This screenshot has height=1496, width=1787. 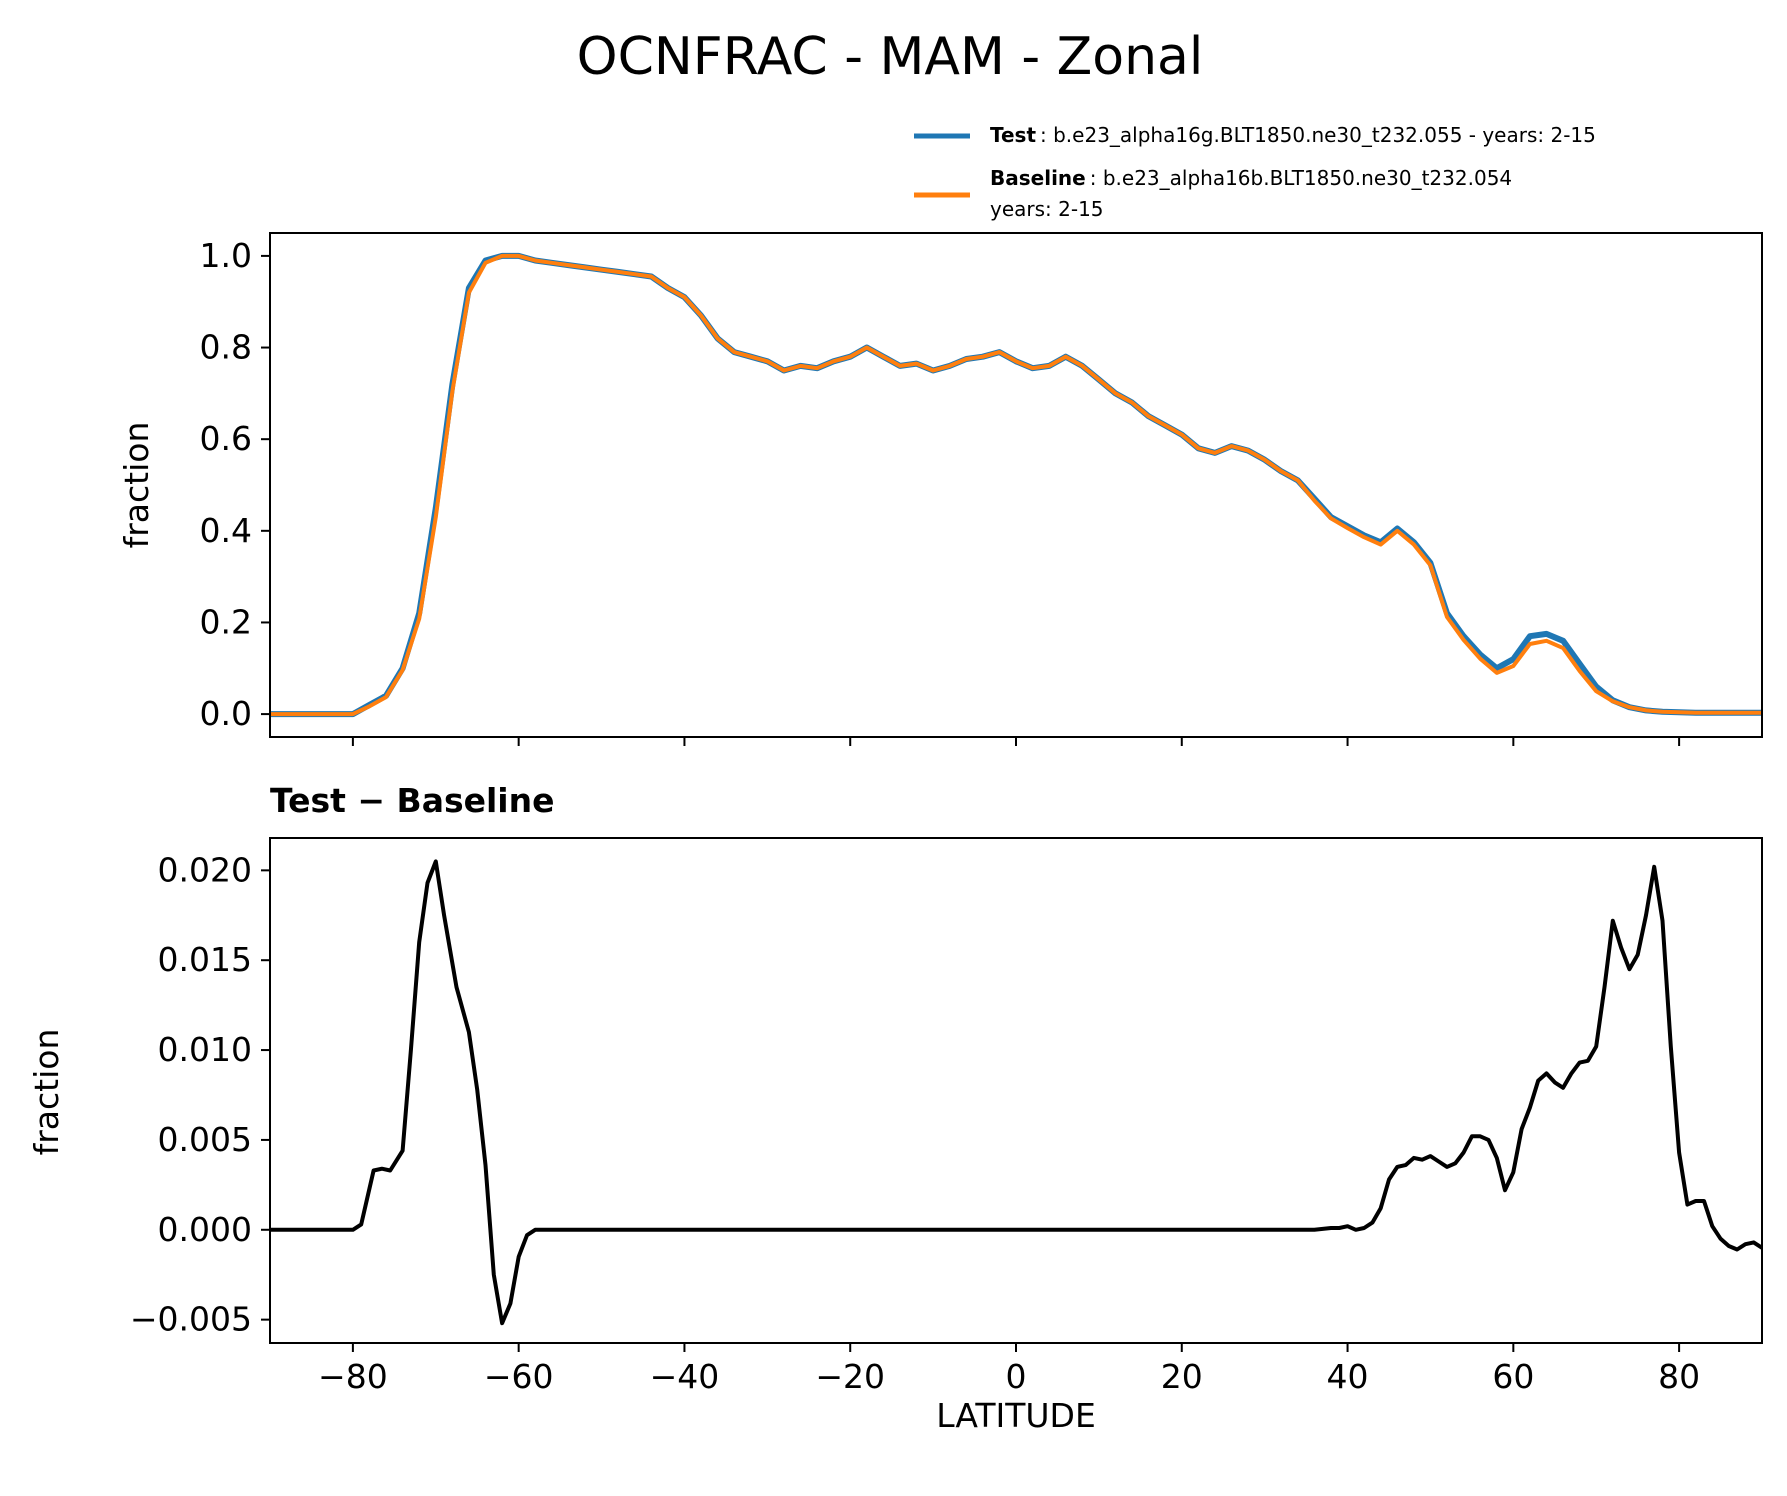 What do you see at coordinates (685, 1376) in the screenshot?
I see `bottom-x-tick-label: −40` at bounding box center [685, 1376].